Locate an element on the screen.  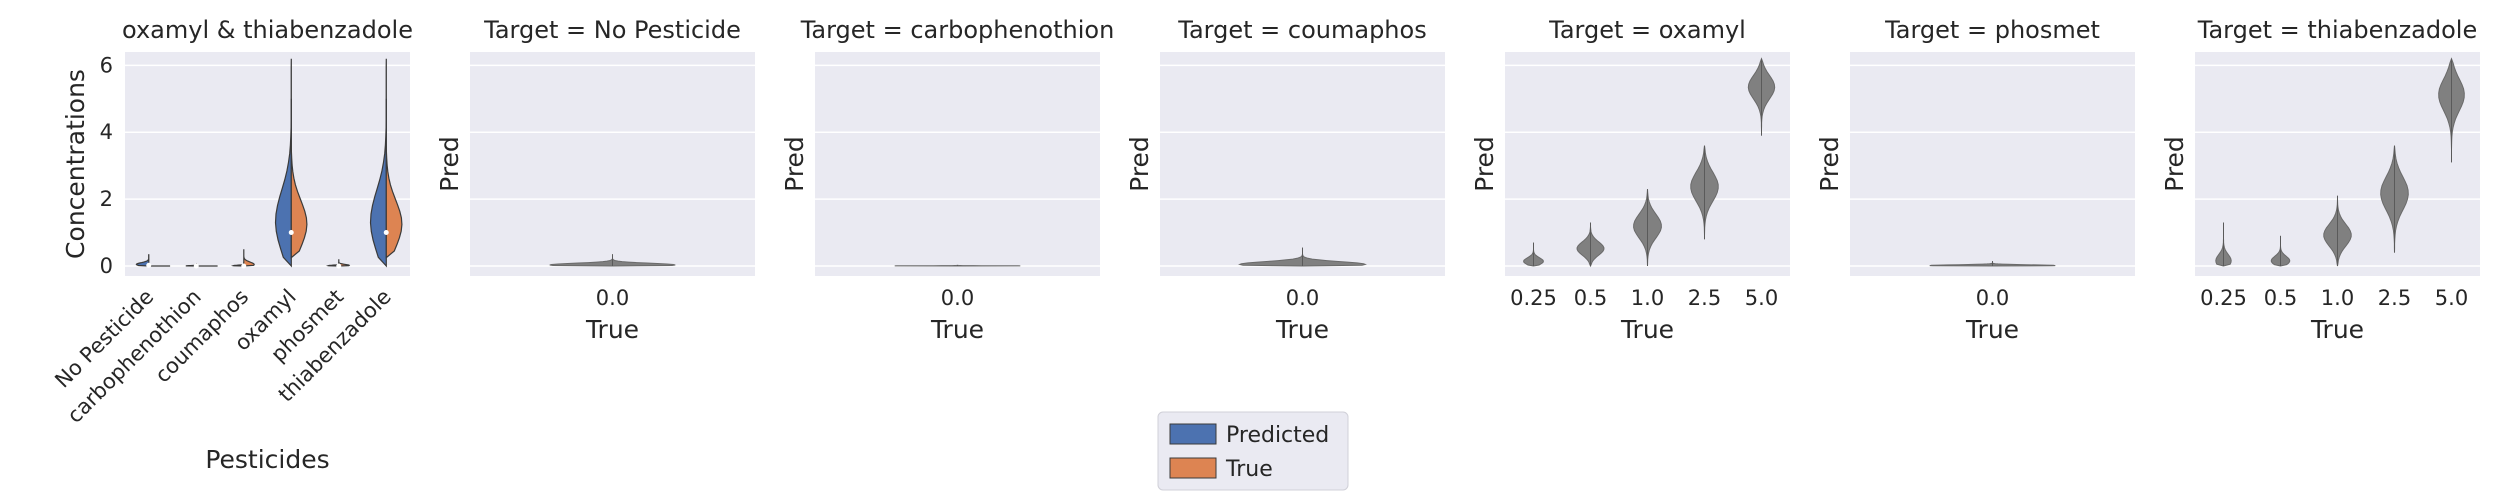
y-axis-label: Concentrations is located at coordinates (75, 164).